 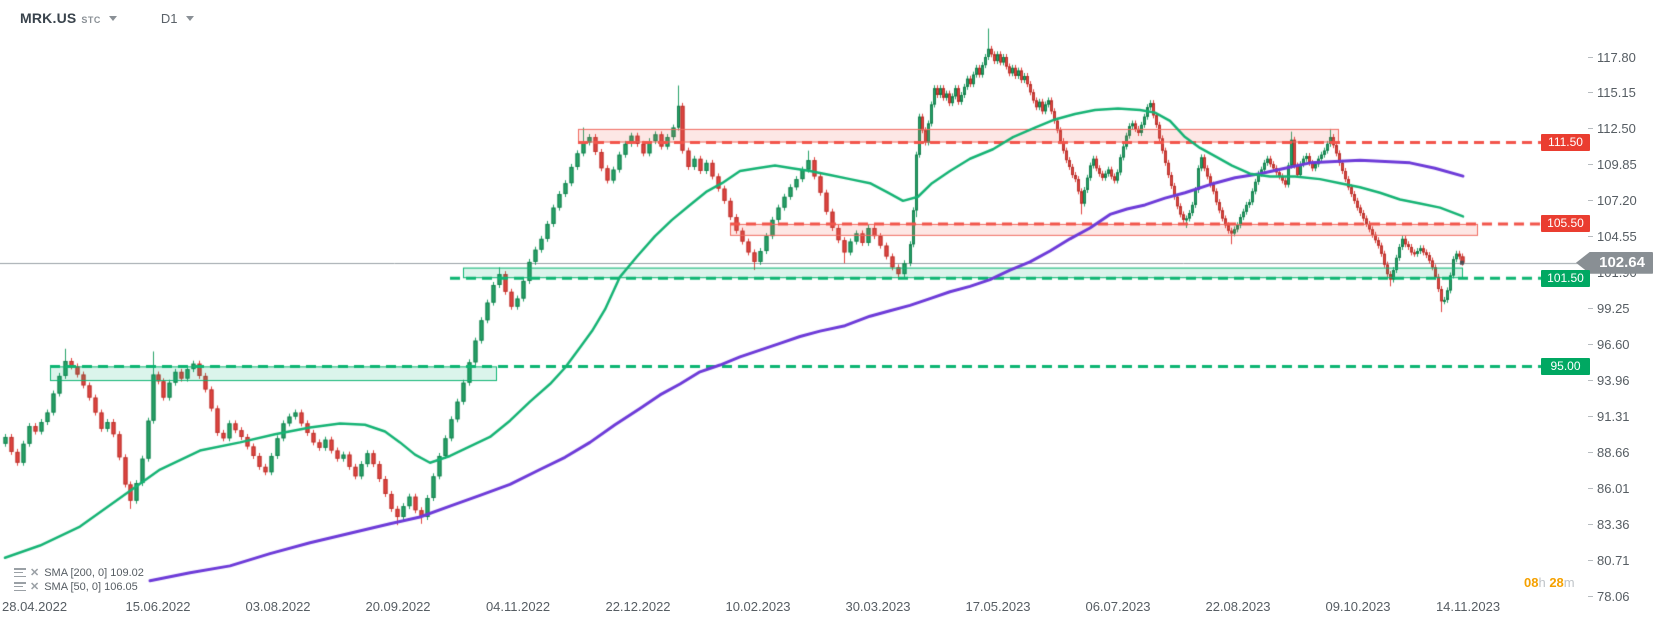 I want to click on price-level-badge-101.50: 101.50, so click(x=1565, y=278).